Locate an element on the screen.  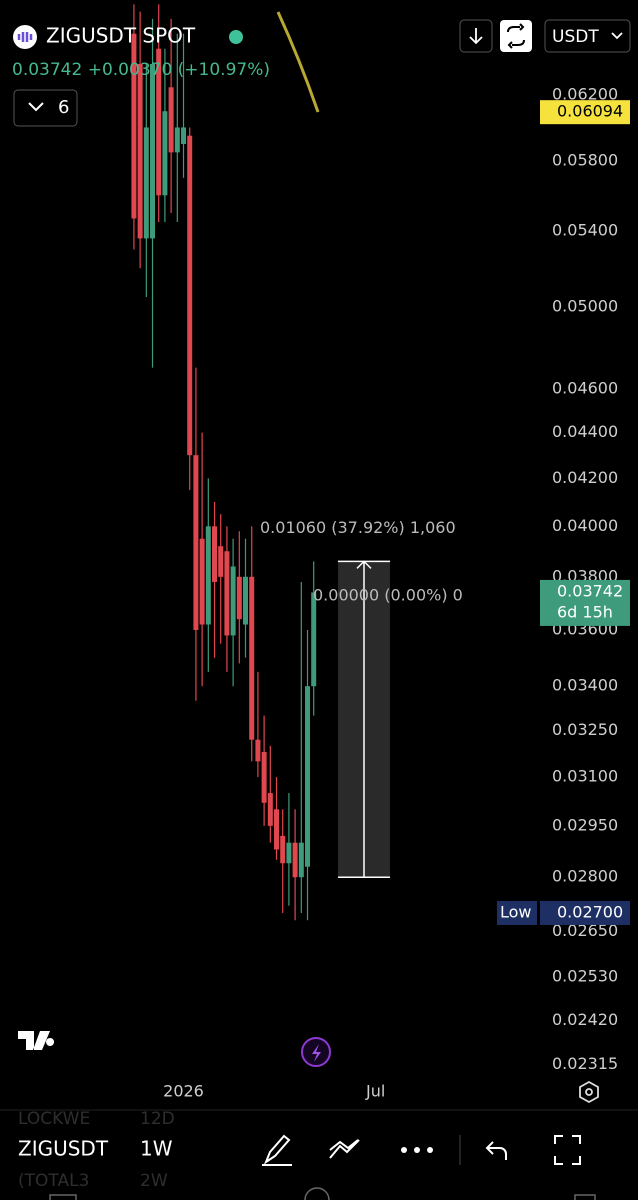
settings-icon-dot is located at coordinates (589, 1092).